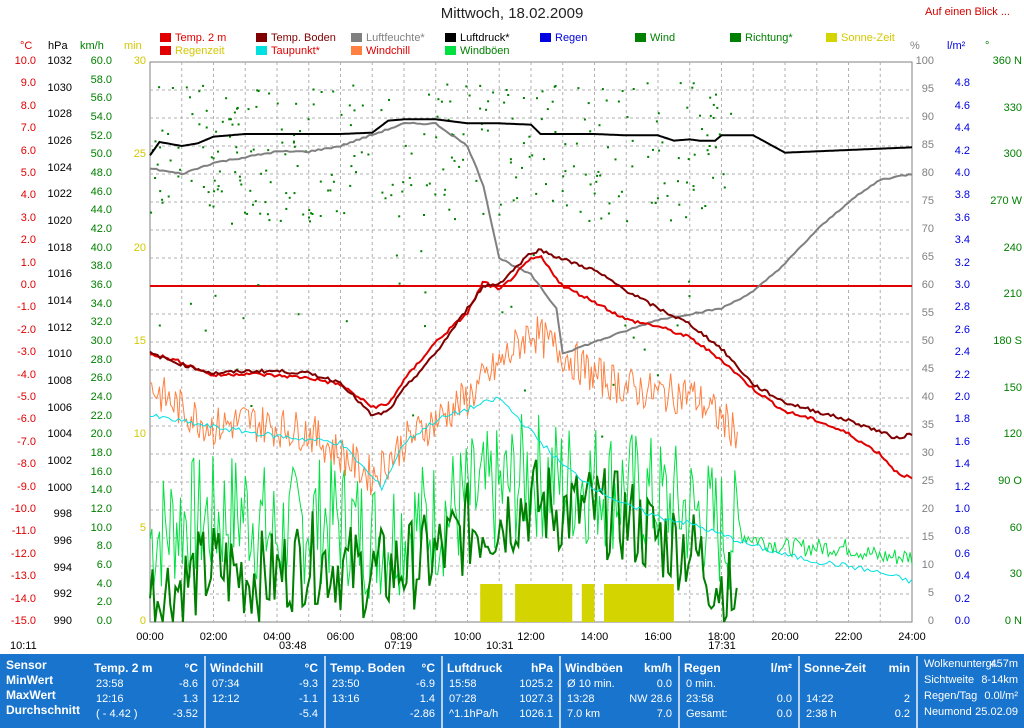  What do you see at coordinates (962, 307) in the screenshot?
I see `rain-tick: 2.8` at bounding box center [962, 307].